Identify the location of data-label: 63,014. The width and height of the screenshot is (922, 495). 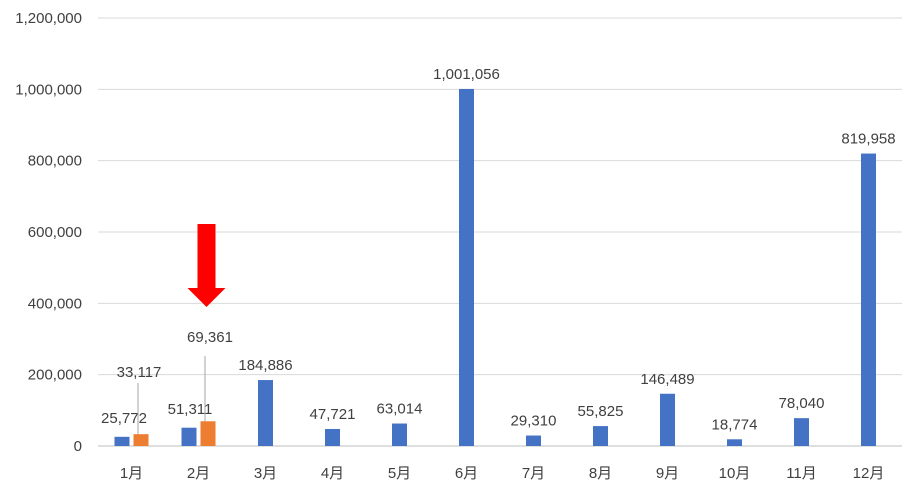
(400, 409).